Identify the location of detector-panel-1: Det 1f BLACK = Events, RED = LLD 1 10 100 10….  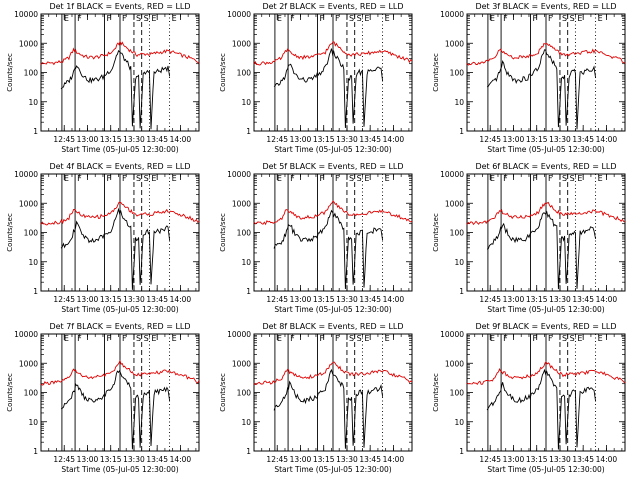
(103, 78).